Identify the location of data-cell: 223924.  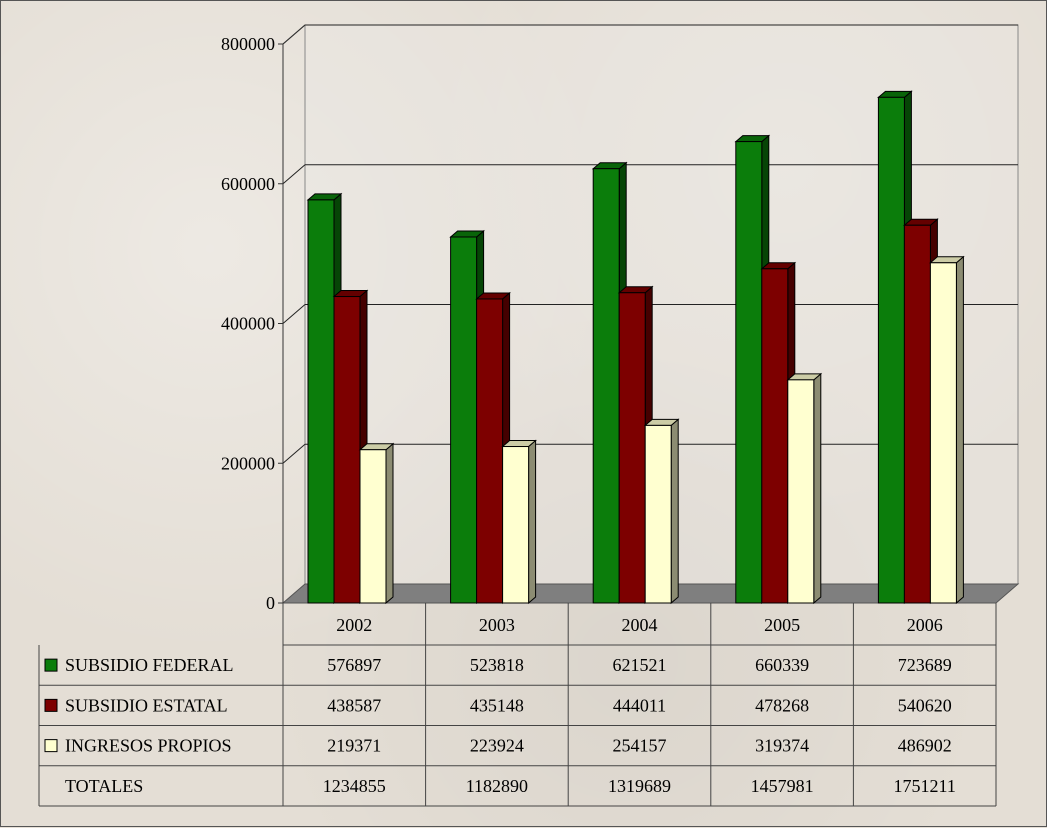
(497, 746).